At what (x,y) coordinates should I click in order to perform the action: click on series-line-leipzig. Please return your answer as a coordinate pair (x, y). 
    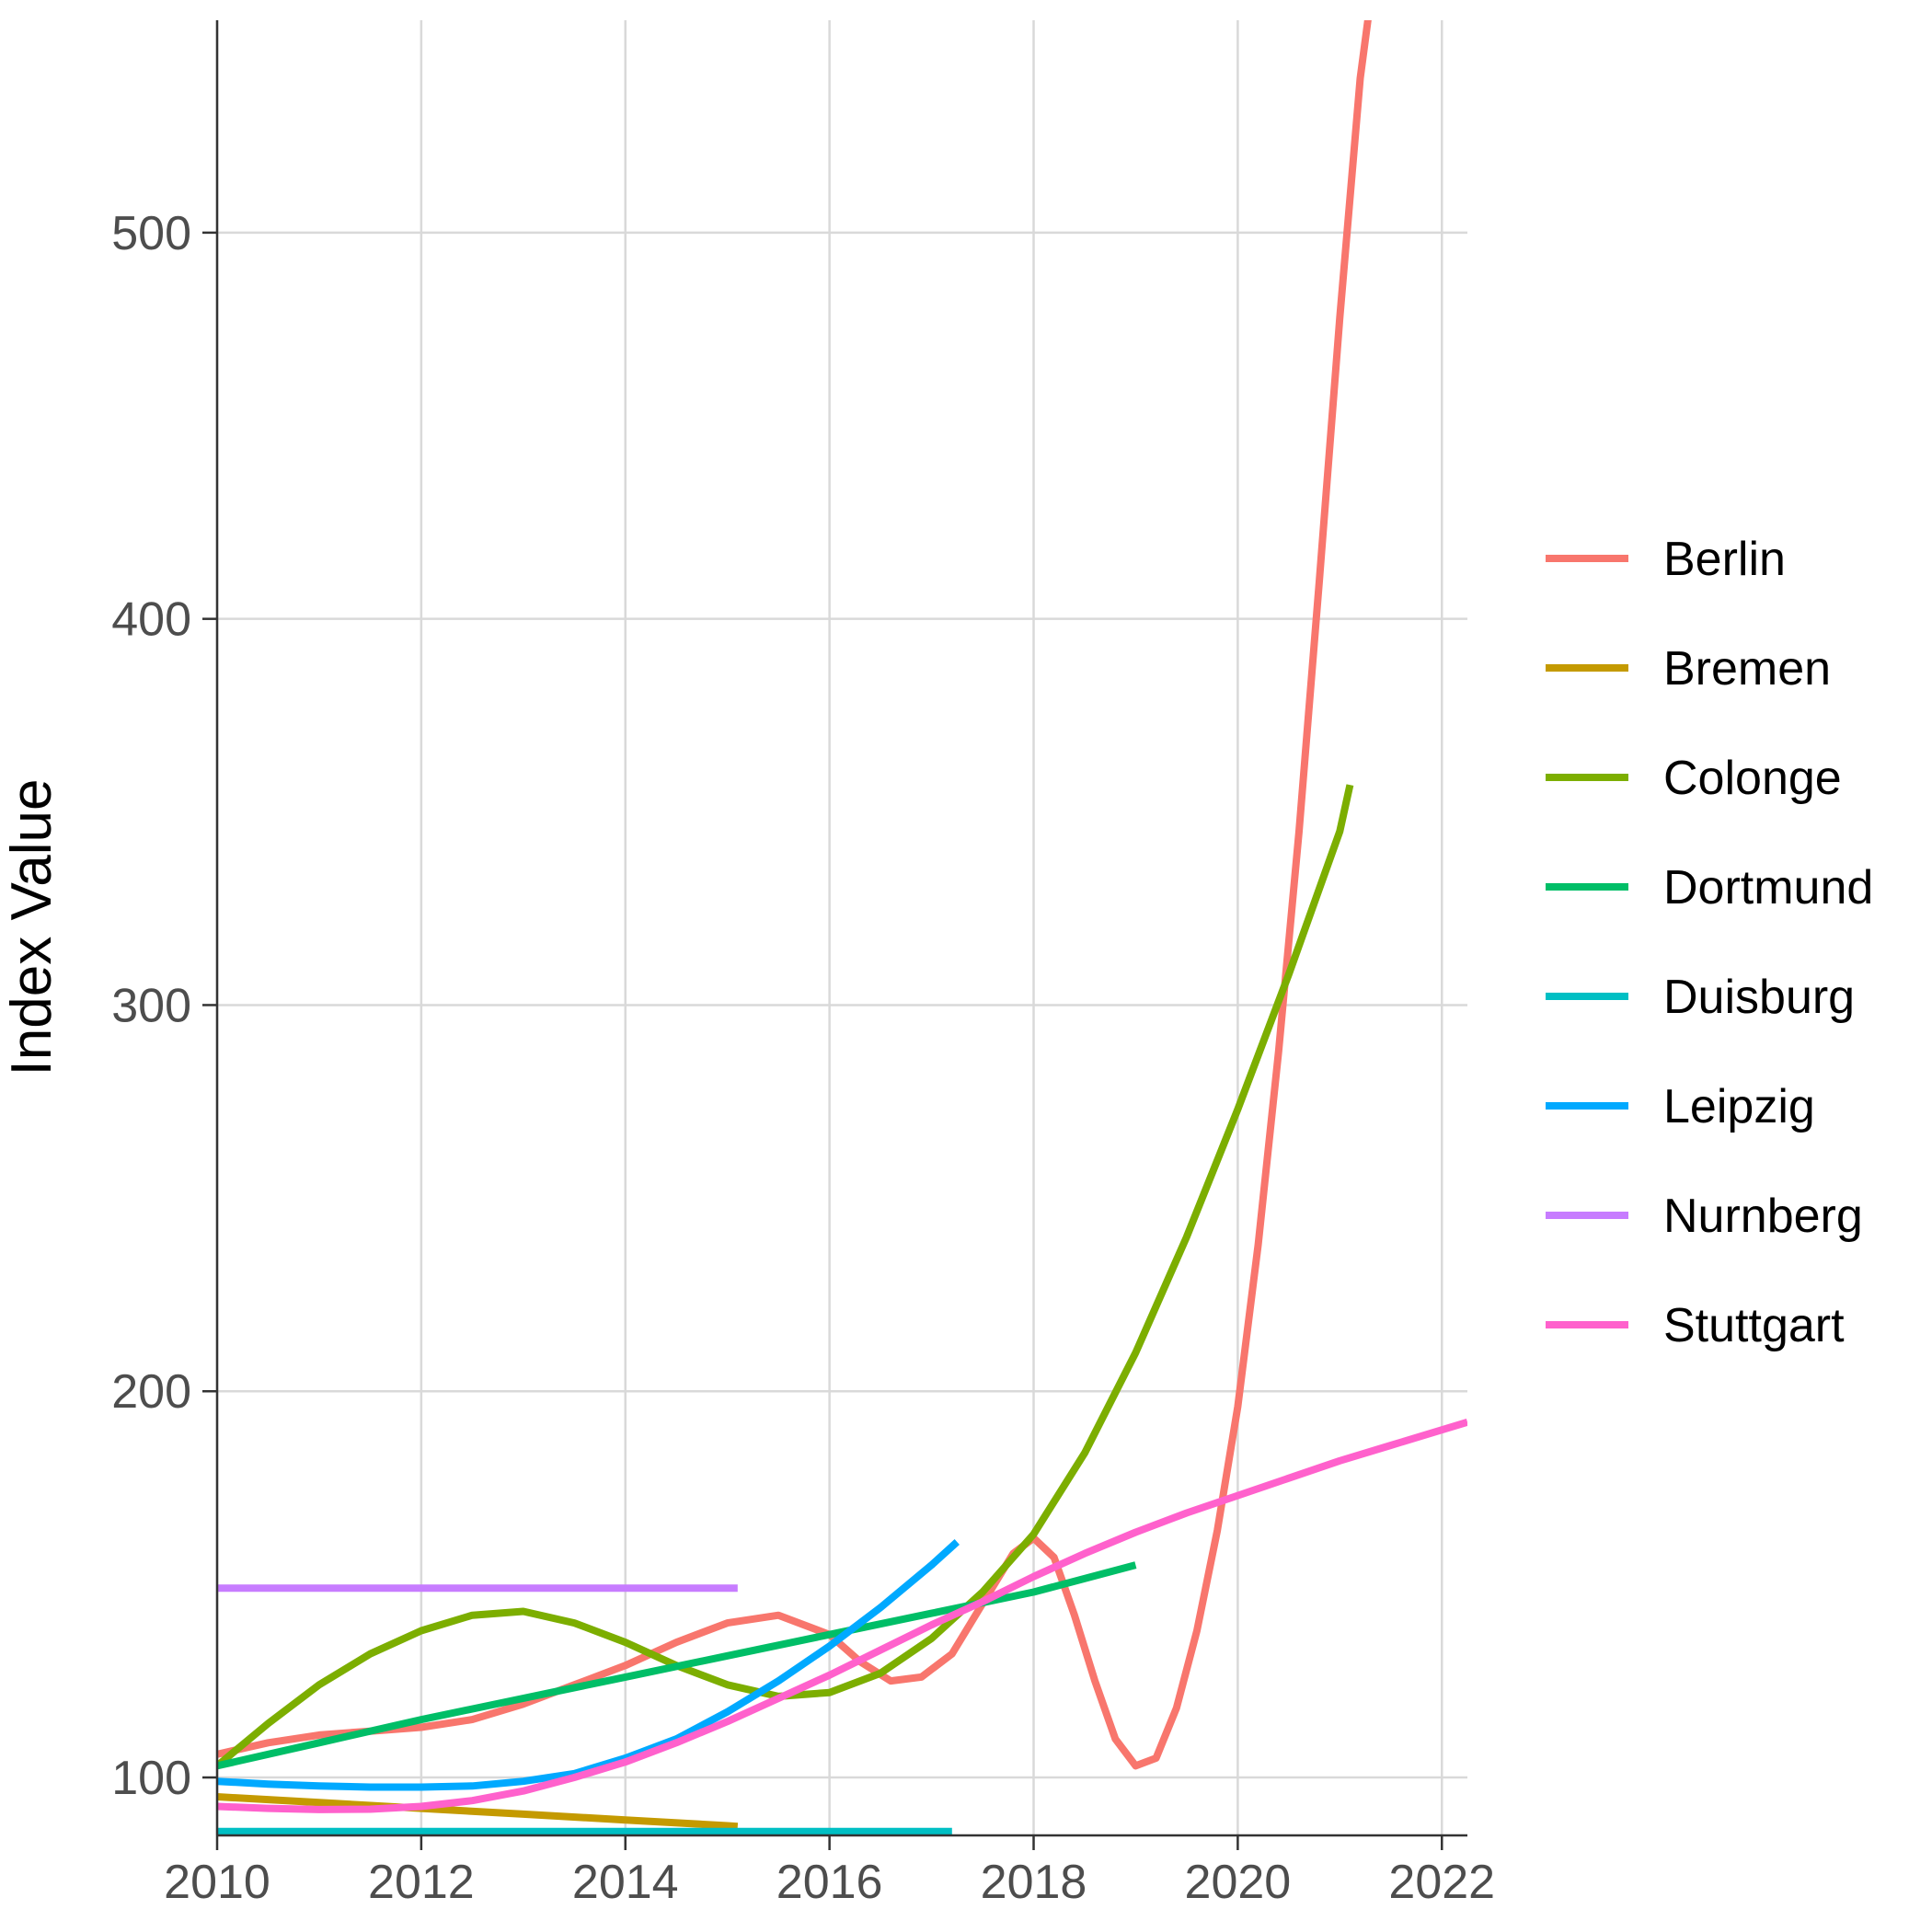
    Looking at the image, I should click on (588, 1665).